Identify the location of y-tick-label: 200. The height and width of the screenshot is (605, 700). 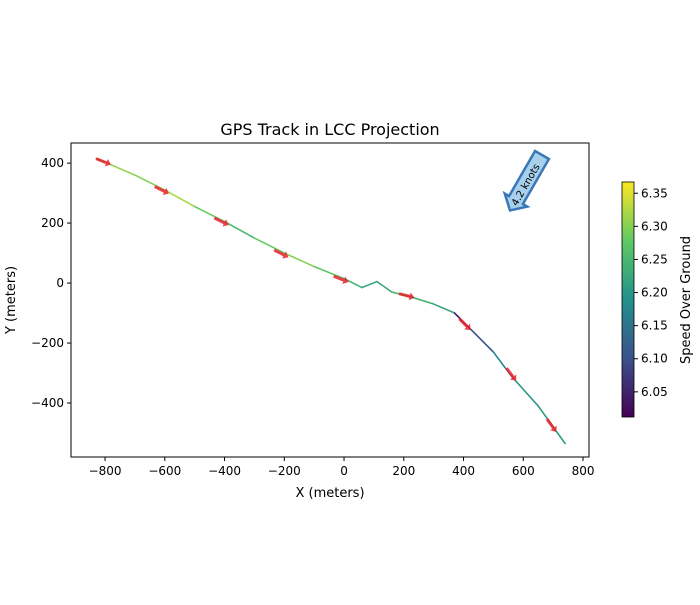
(52, 223).